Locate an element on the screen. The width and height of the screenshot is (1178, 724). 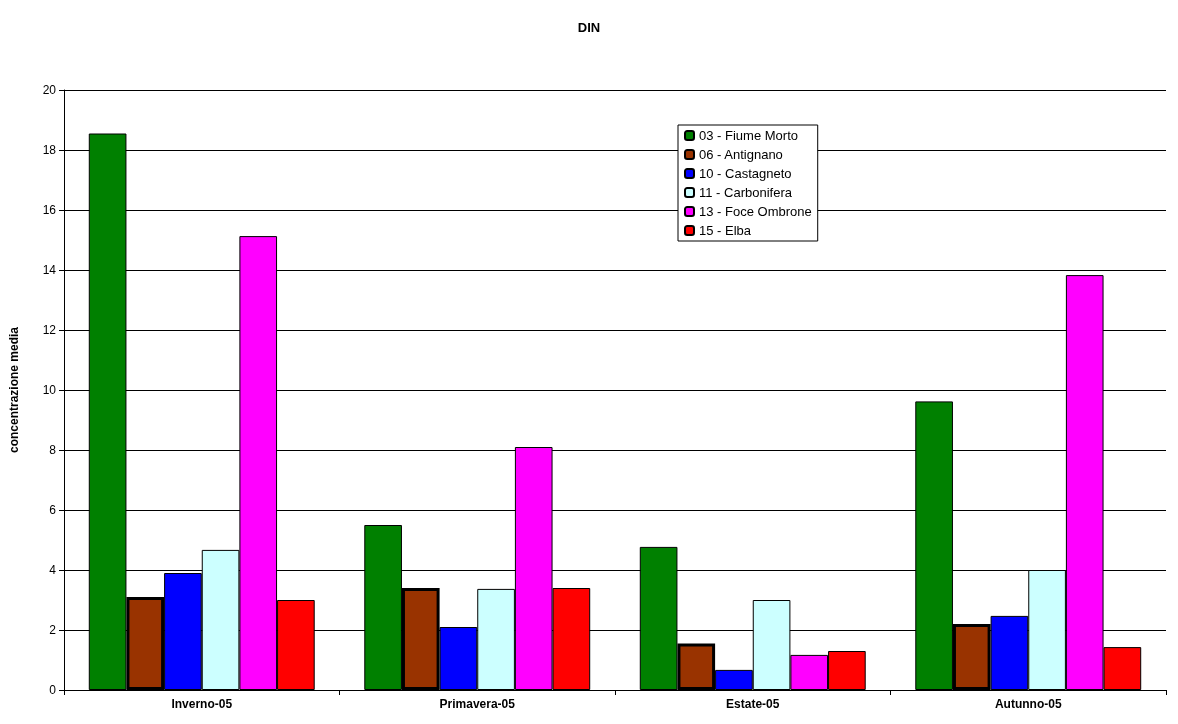
legend-label: 11 - Carbonifera is located at coordinates (746, 192).